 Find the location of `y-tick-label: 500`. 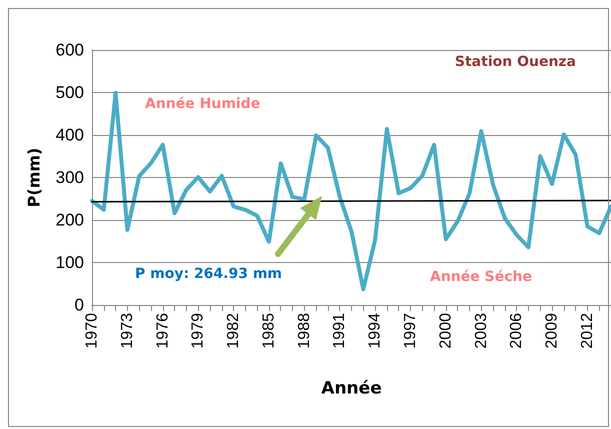

y-tick-label: 500 is located at coordinates (70, 92).